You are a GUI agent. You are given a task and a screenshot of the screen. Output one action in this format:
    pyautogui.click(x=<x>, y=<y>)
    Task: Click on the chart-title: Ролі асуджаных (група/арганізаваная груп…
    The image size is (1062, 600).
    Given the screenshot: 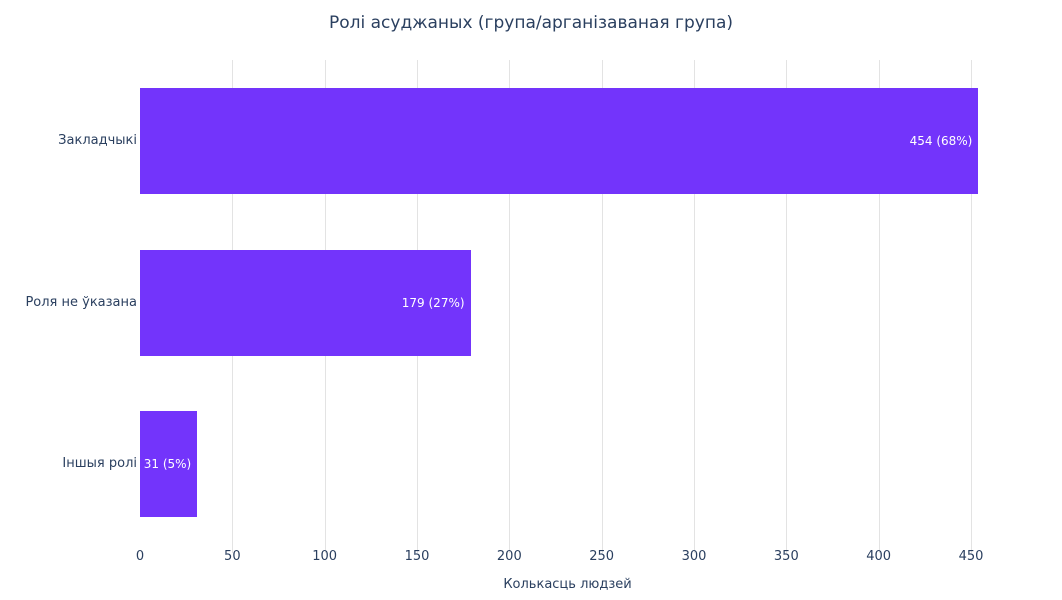 What is the action you would take?
    pyautogui.click(x=531, y=23)
    